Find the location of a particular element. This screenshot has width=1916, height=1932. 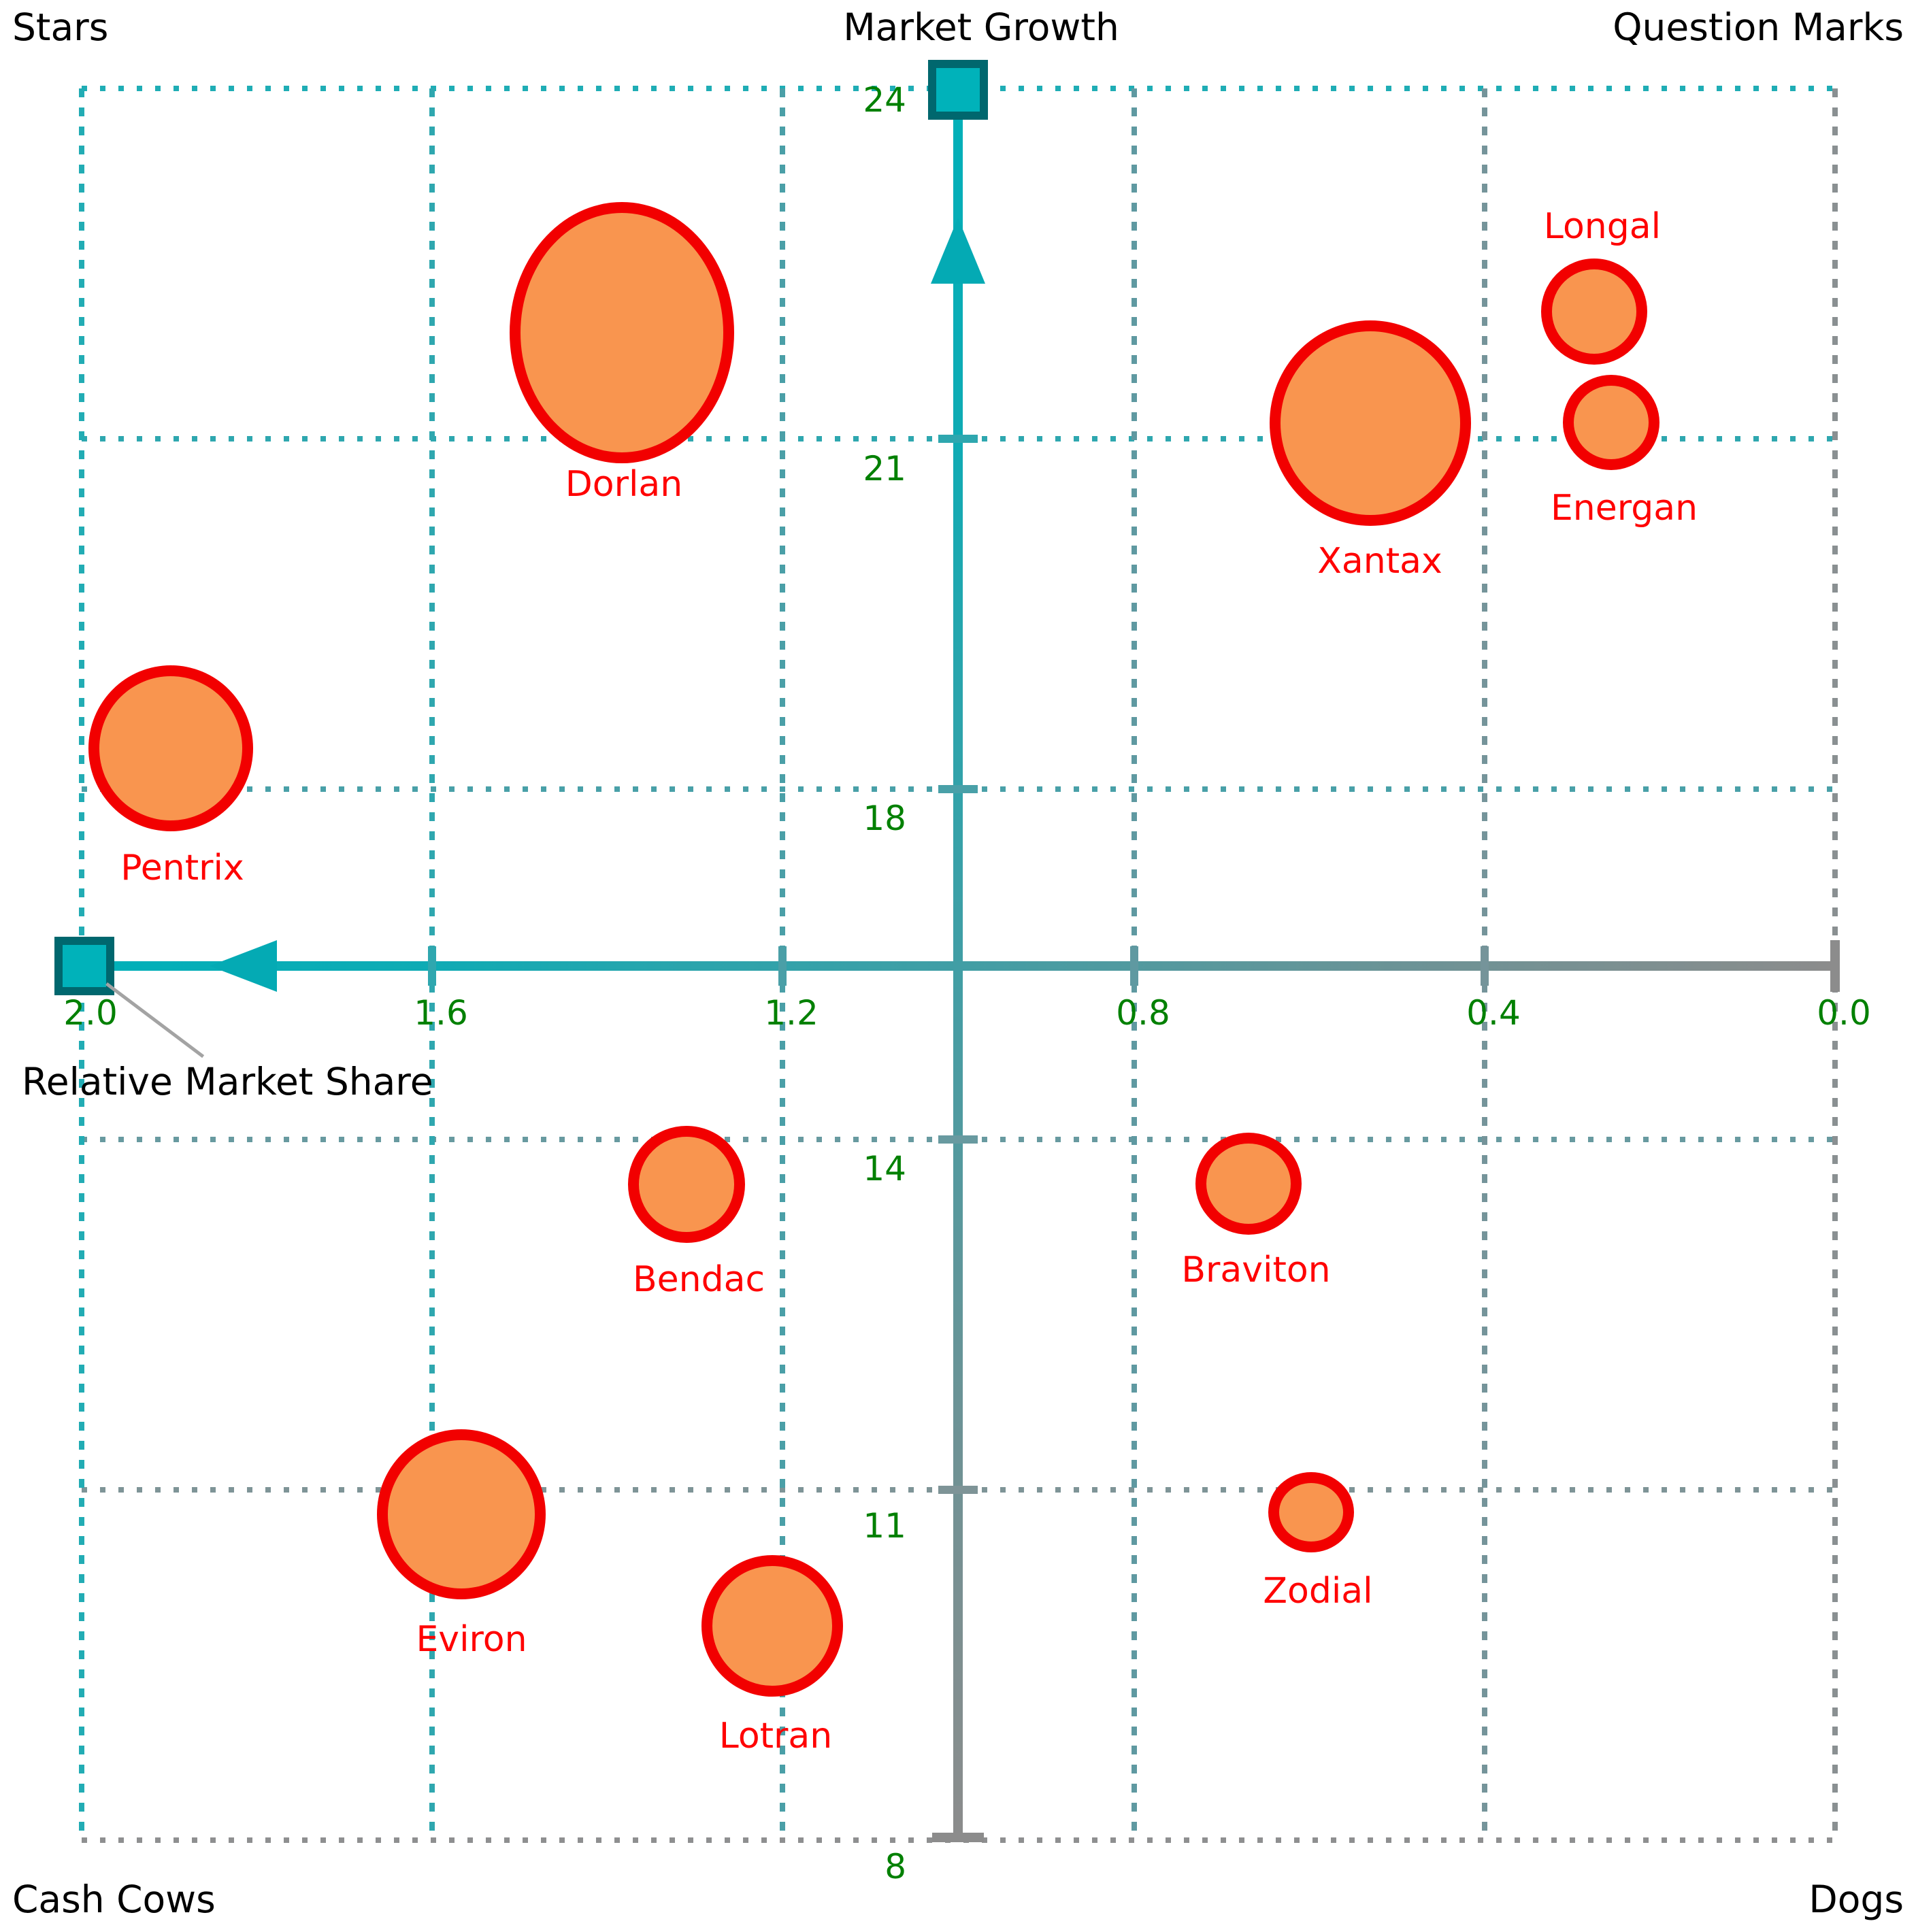

x-axis-arrow-icon is located at coordinates (243, 966).